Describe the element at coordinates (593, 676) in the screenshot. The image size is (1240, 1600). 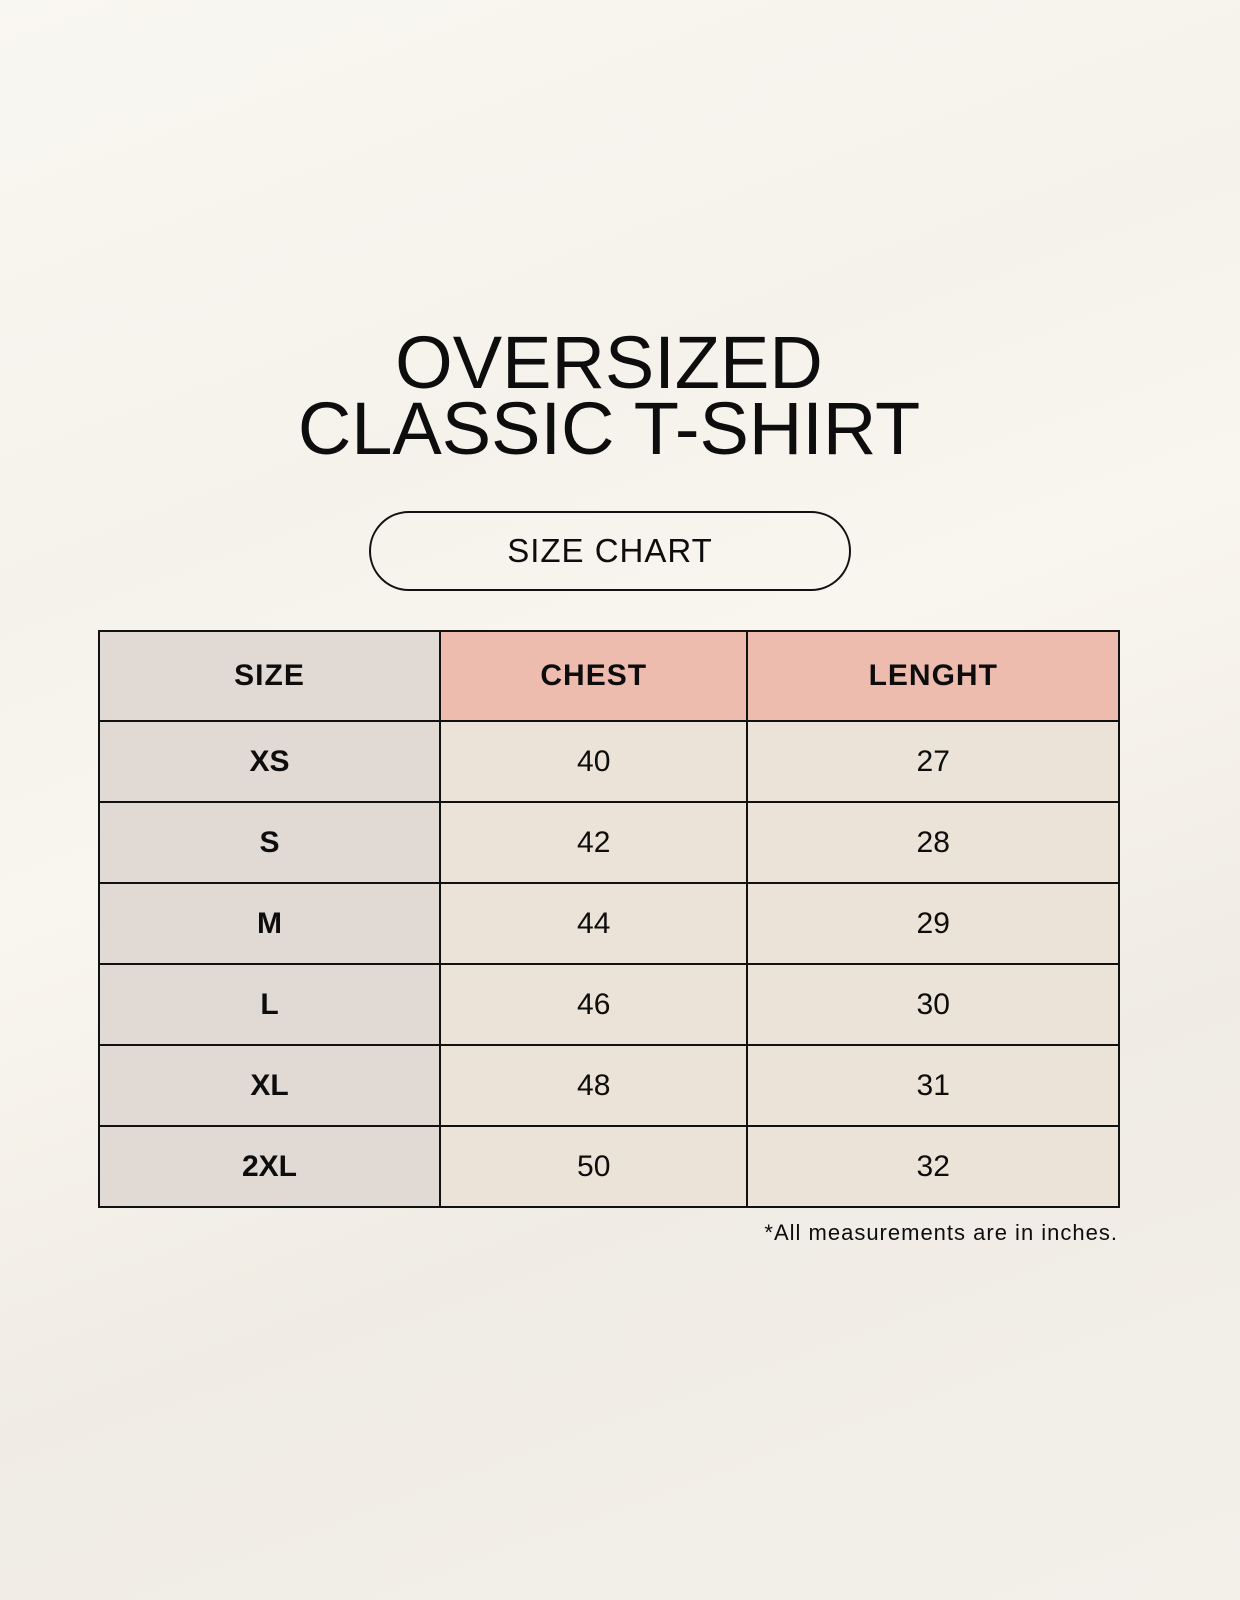
I see `header-chest: CHEST` at that location.